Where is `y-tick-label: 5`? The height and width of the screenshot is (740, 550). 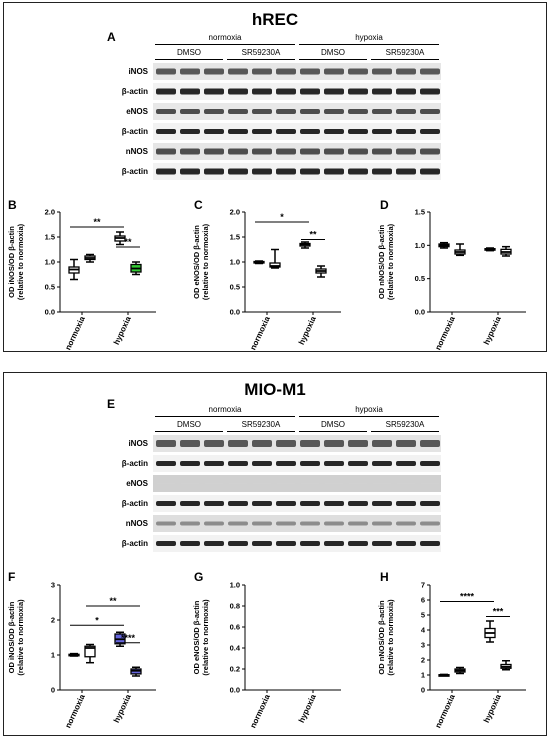
y-tick-label: 5 is located at coordinates (423, 615).